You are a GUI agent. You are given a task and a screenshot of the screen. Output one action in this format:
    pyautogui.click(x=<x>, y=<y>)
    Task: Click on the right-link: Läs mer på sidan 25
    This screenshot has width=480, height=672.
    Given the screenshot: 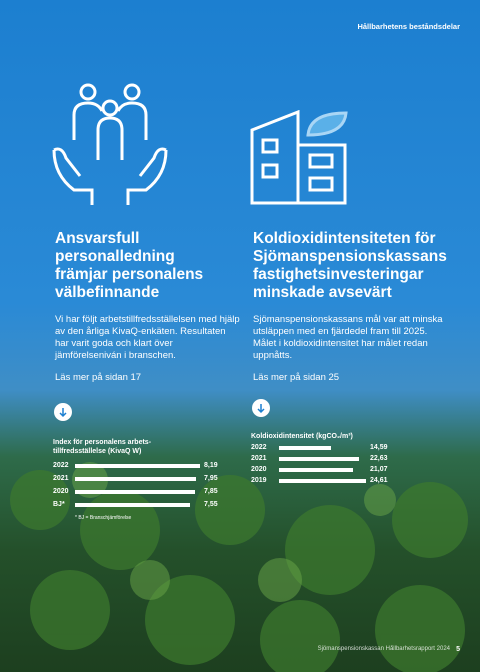 What is the action you would take?
    pyautogui.click(x=296, y=377)
    